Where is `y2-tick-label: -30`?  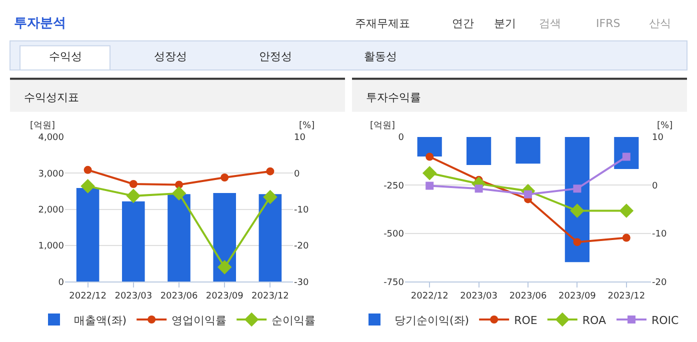
y2-tick-label: -30 is located at coordinates (301, 283).